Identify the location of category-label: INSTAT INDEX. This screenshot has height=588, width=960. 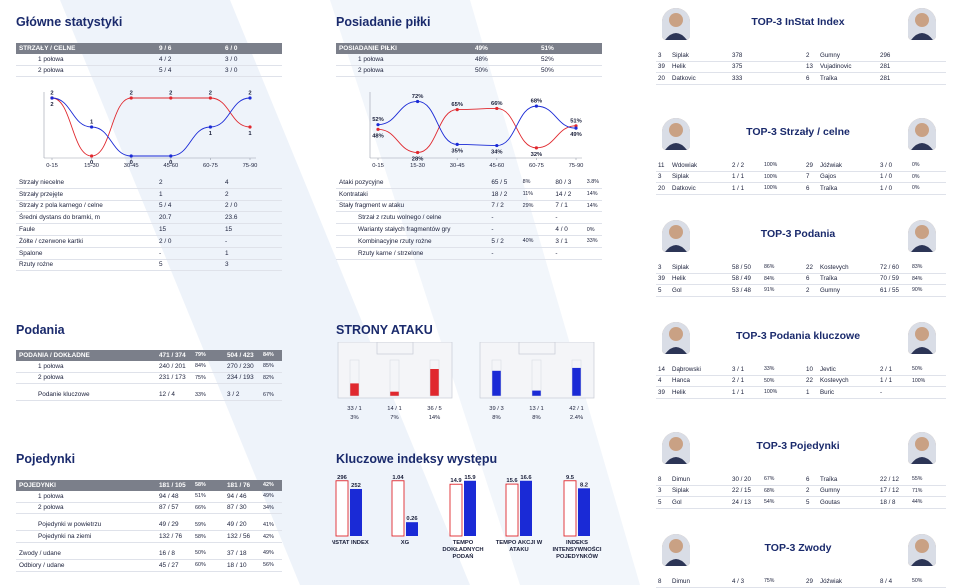
(350, 543).